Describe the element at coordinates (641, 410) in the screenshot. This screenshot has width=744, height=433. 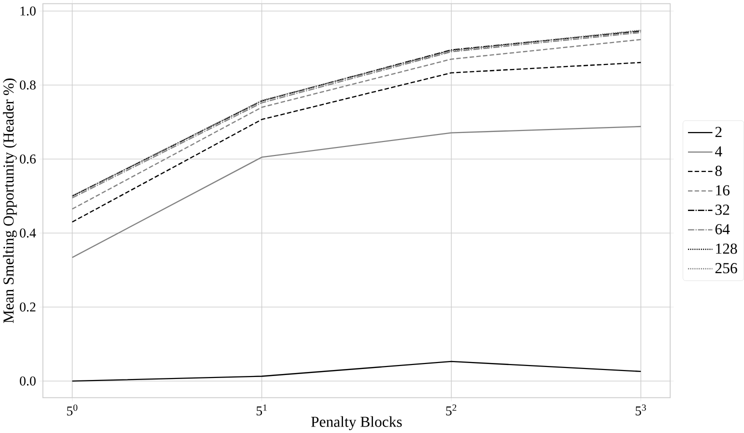
I see `x-tick-label: 5$^{3}$` at that location.